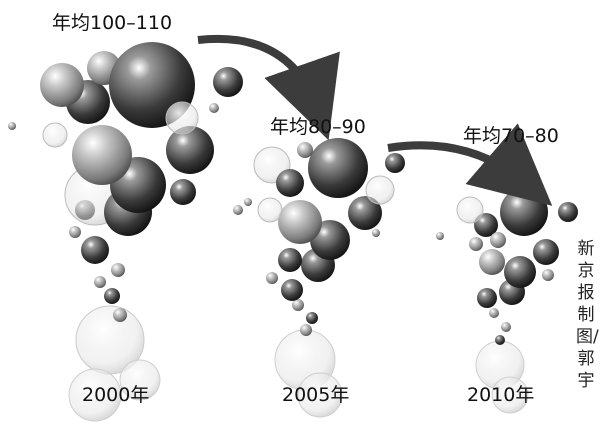  Describe the element at coordinates (116, 395) in the screenshot. I see `year-label-2000: 2000年` at that location.